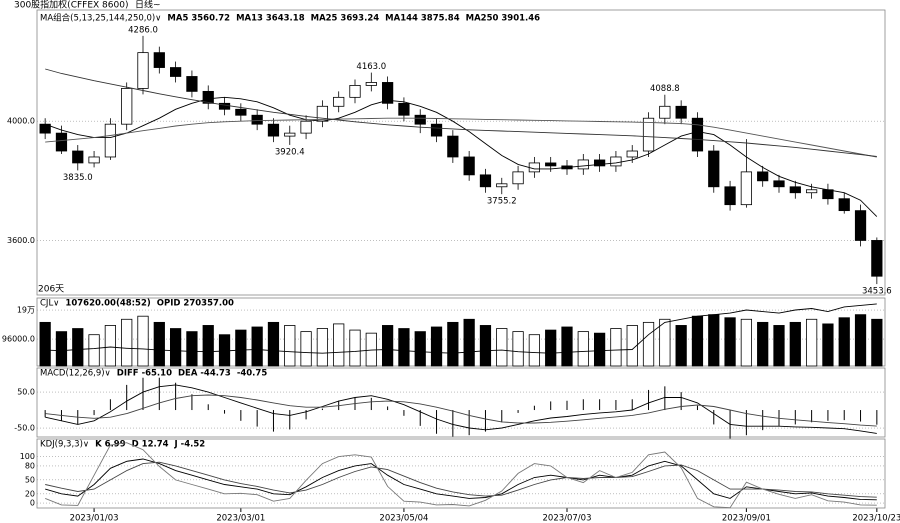  What do you see at coordinates (27, 456) in the screenshot?
I see `y-tick-label: 100` at bounding box center [27, 456].